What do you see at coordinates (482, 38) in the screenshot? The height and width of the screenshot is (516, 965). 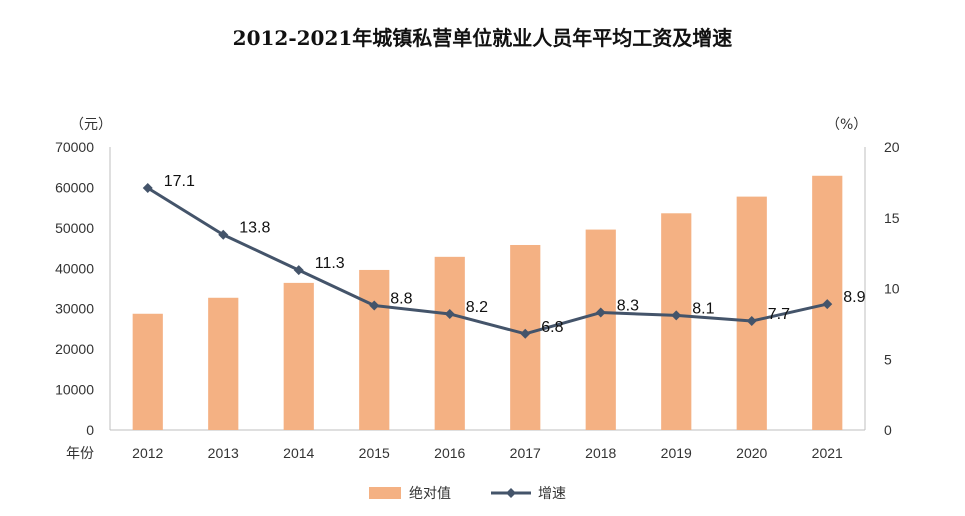 I see `chart-title: 2012-2021年城镇私营单位就业人员年平均工资及增速` at bounding box center [482, 38].